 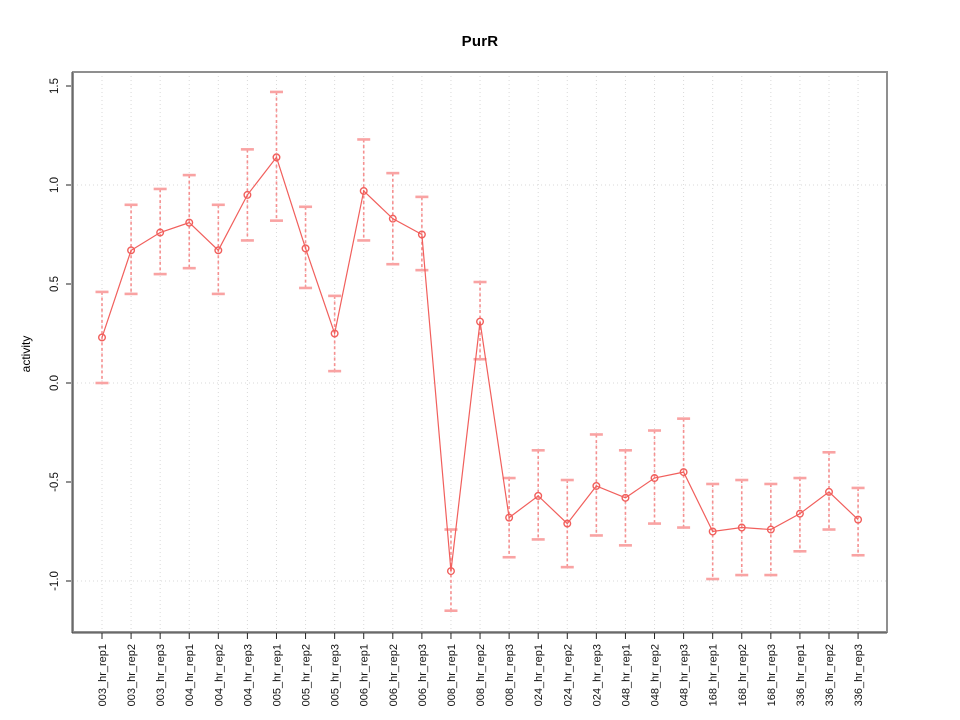 What do you see at coordinates (55, 482) in the screenshot?
I see `y-tick-label: -0.5` at bounding box center [55, 482].